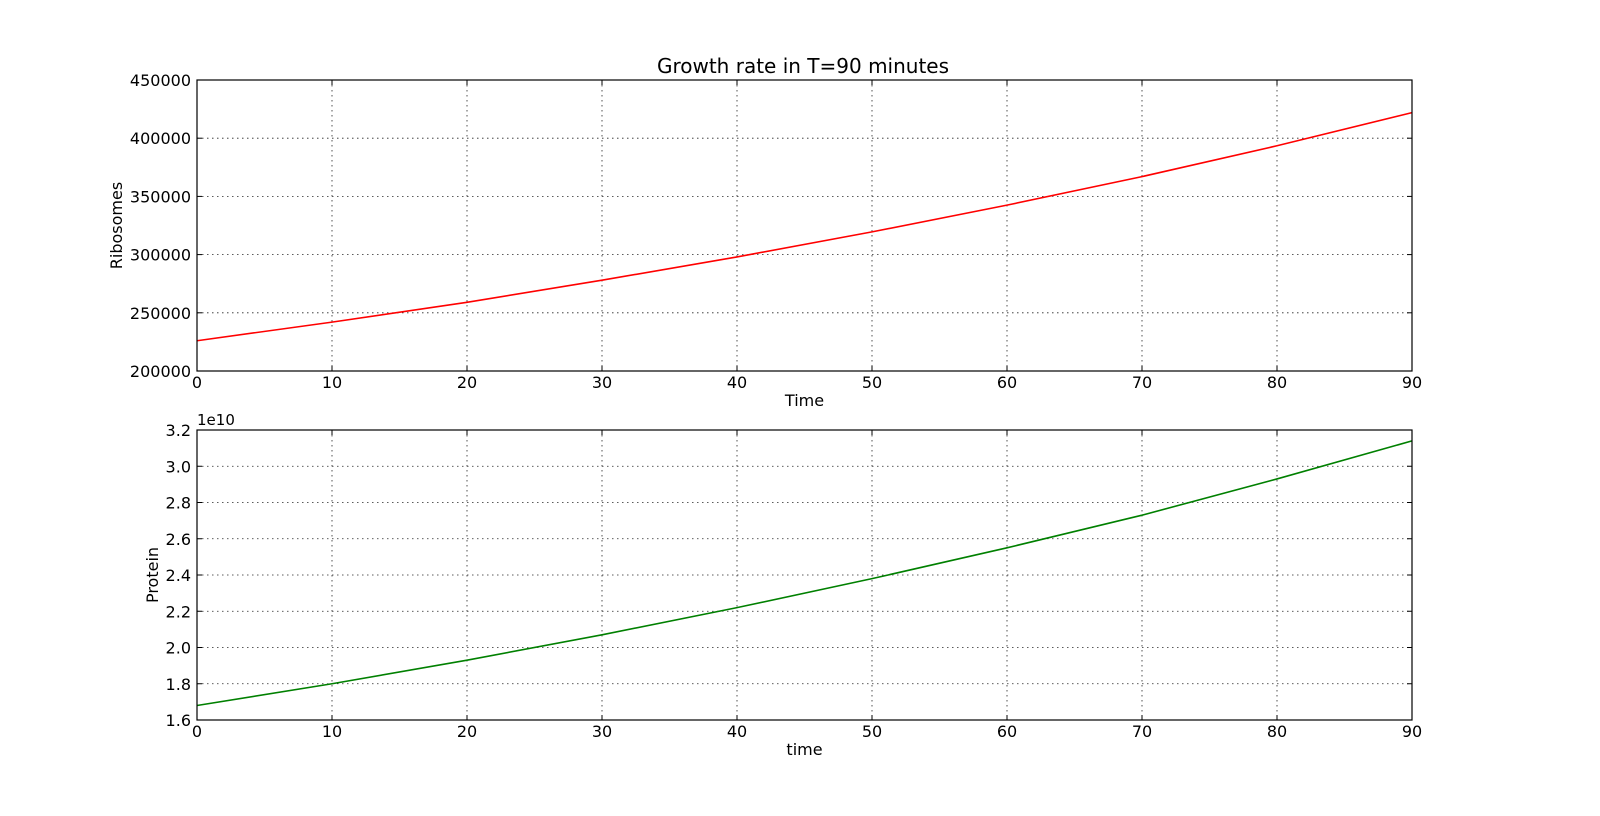 This screenshot has width=1600, height=816. I want to click on ribosomes-x-axis-label: Time, so click(804, 400).